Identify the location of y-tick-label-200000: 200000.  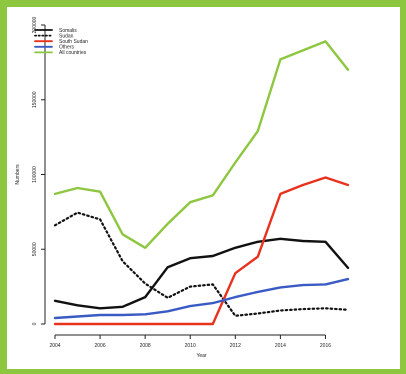
(35, 24).